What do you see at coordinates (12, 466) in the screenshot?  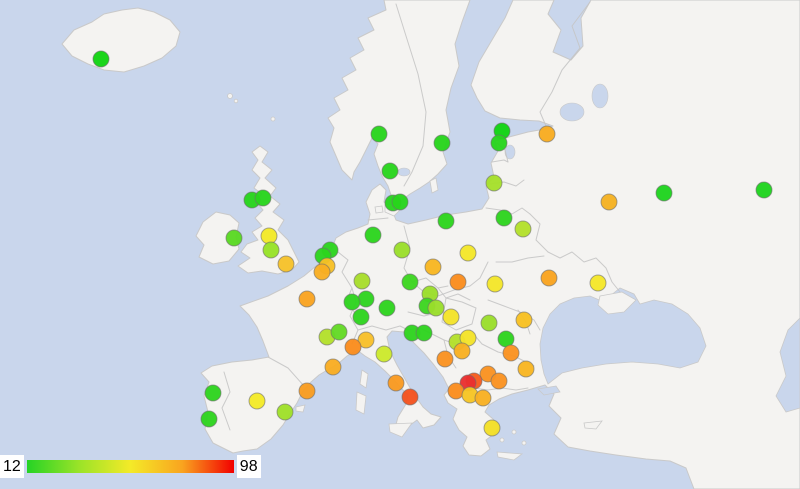 I see `legend-min-label: 12` at bounding box center [12, 466].